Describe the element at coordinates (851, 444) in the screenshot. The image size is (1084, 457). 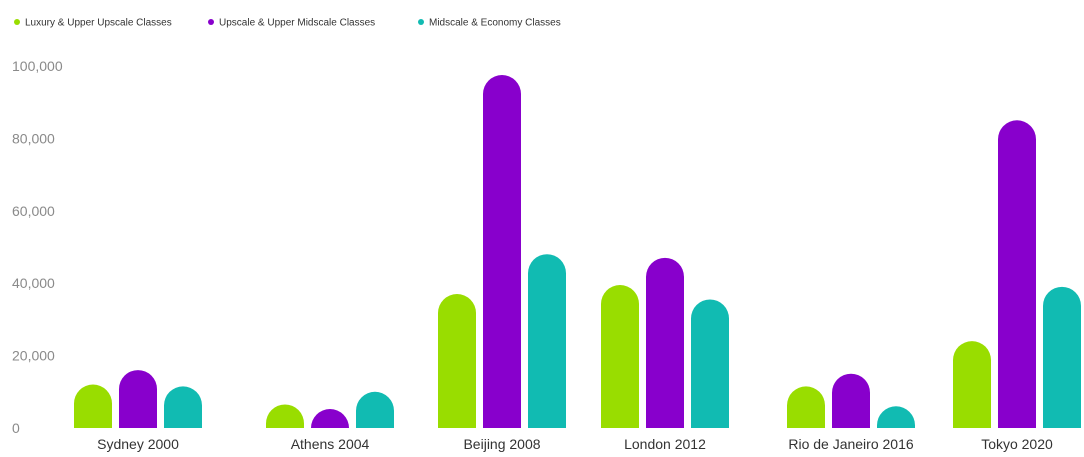
I see `x-category-label: Rio de Janeiro 2016` at that location.